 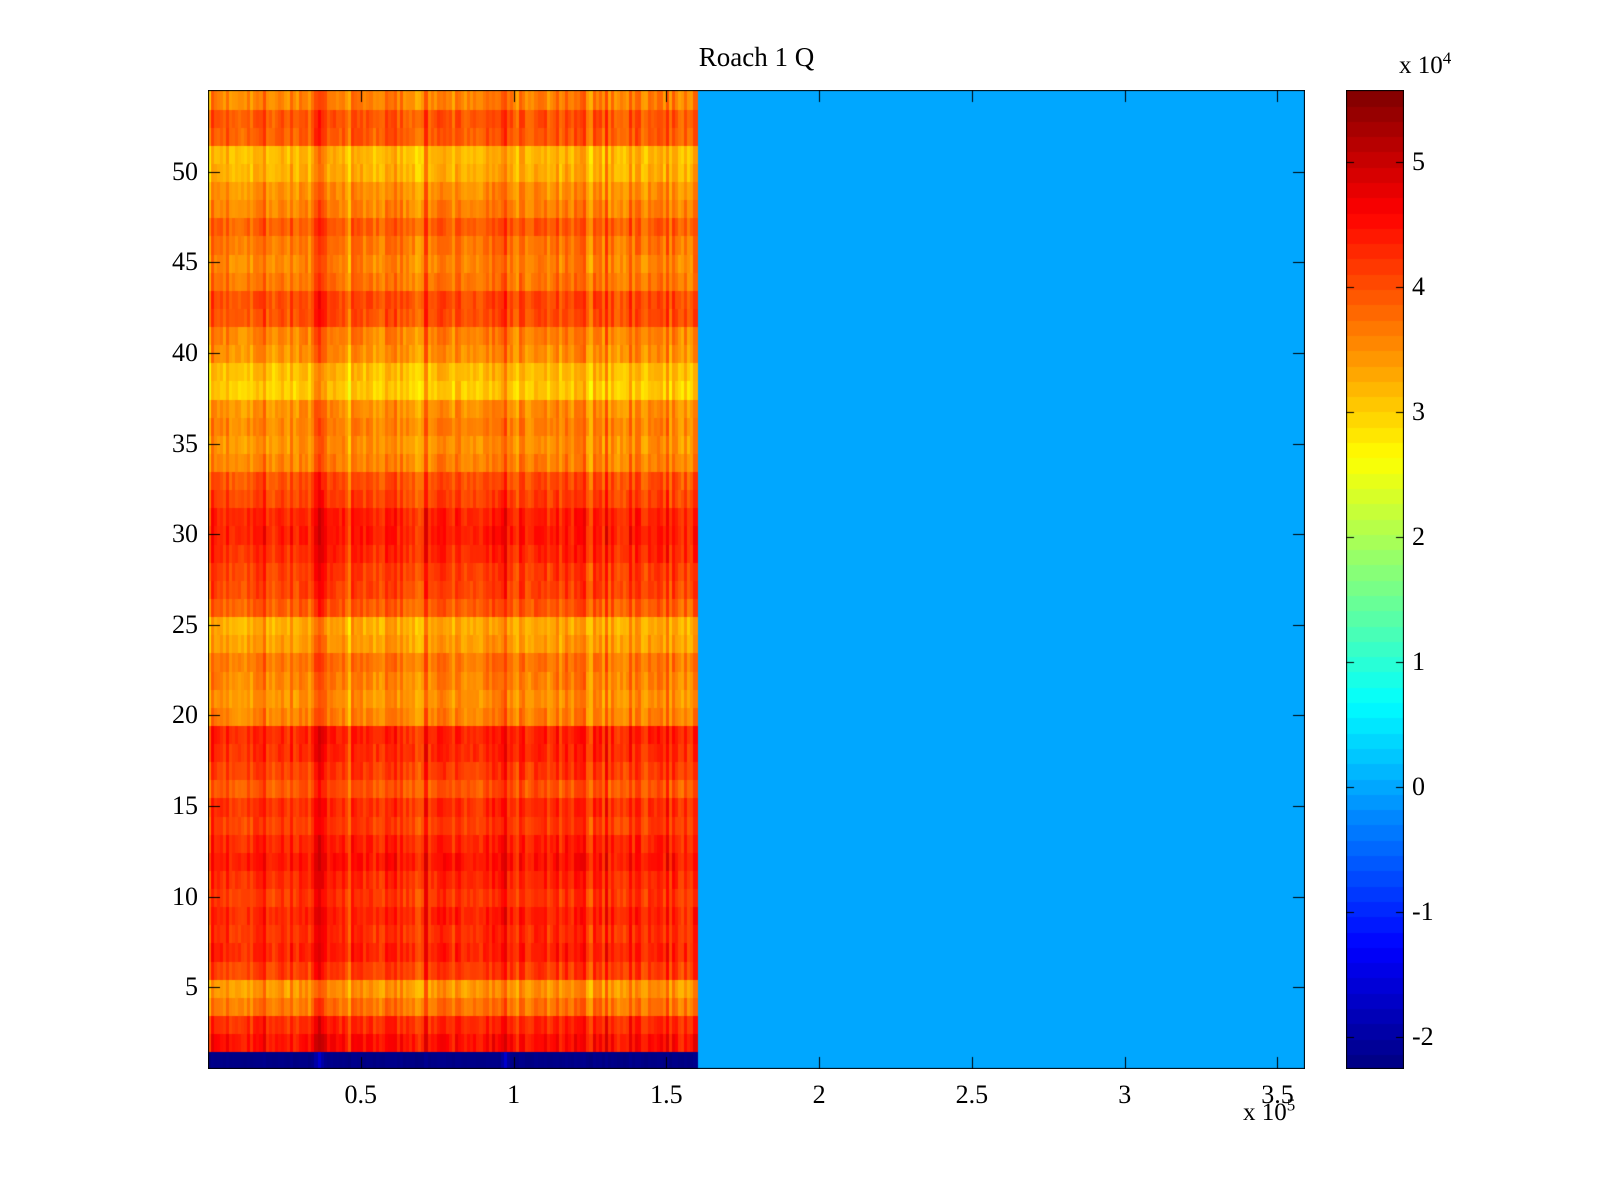 I want to click on x-tick-label: 0.5, so click(x=361, y=1094).